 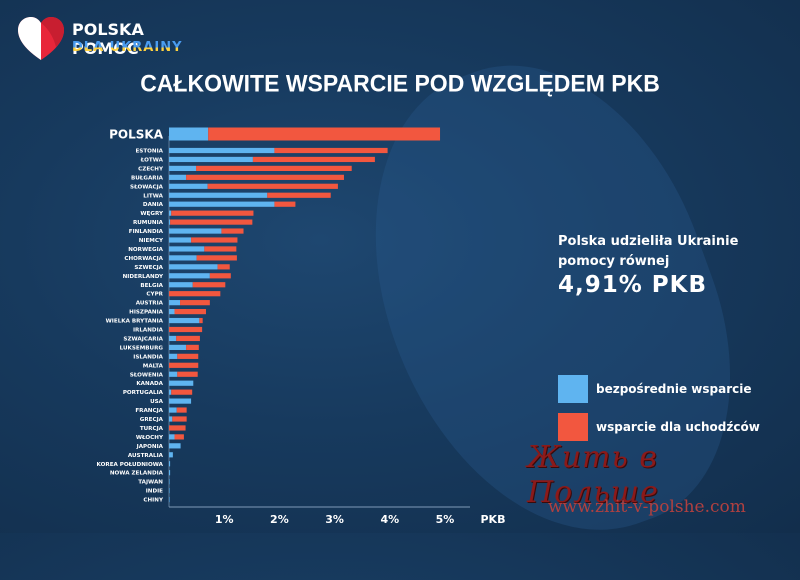 What do you see at coordinates (151, 286) in the screenshot?
I see `tick-label-16: BELGIA` at bounding box center [151, 286].